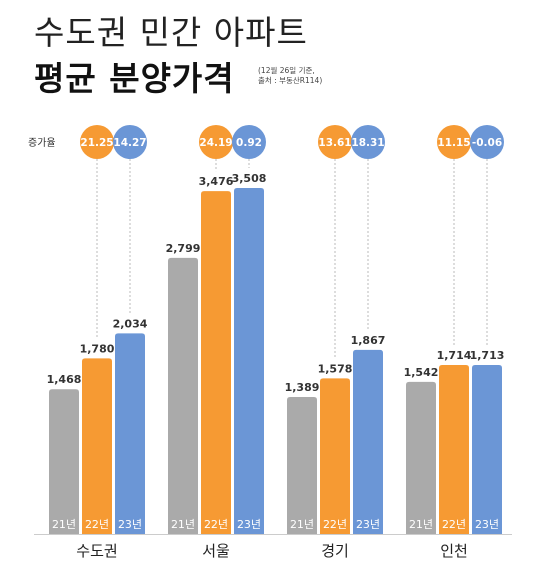  What do you see at coordinates (454, 551) in the screenshot?
I see `category-label: 인천` at bounding box center [454, 551].